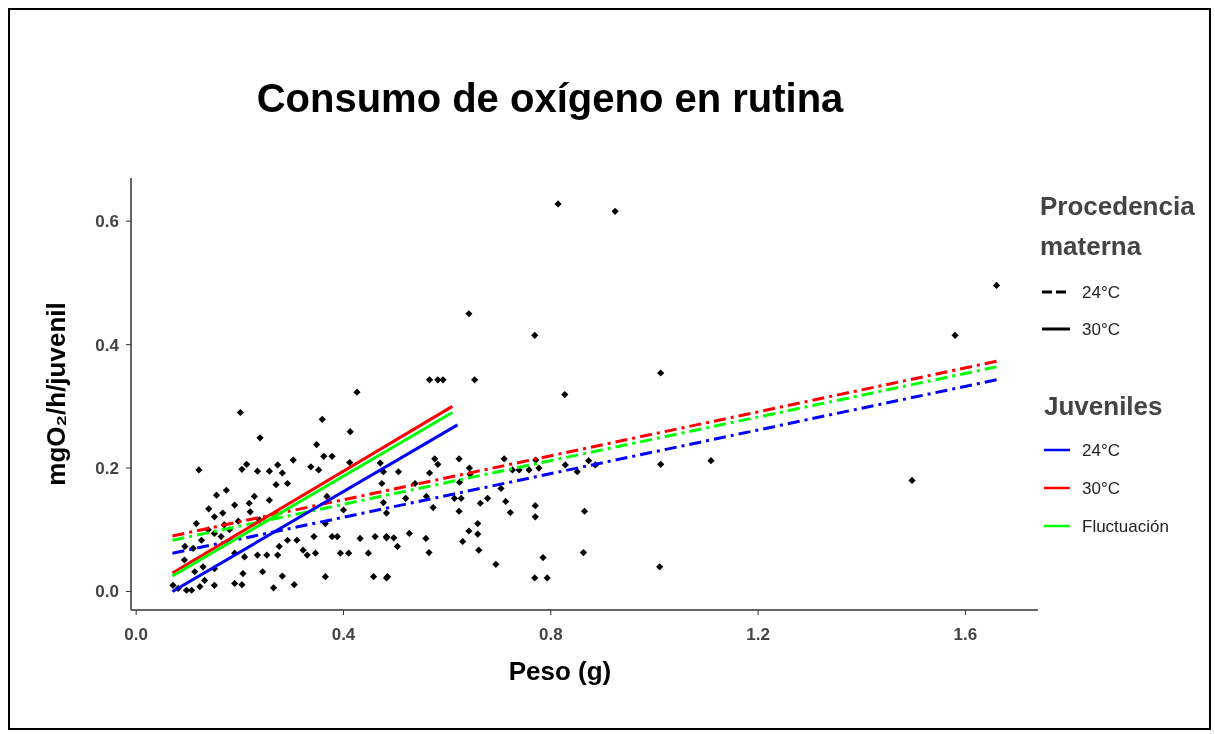  I want to click on y-tick-label: 0.0, so click(107, 592).